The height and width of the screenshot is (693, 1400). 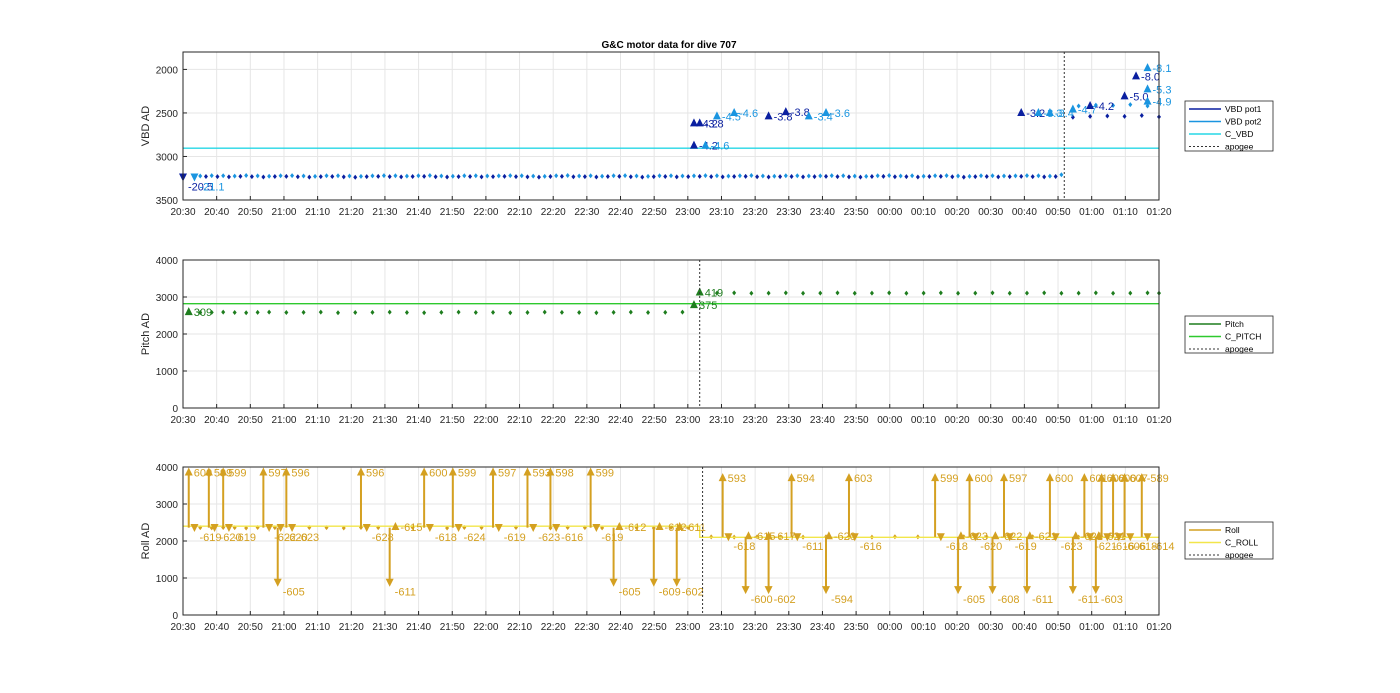 I want to click on annotation-label: -605, so click(x=630, y=593).